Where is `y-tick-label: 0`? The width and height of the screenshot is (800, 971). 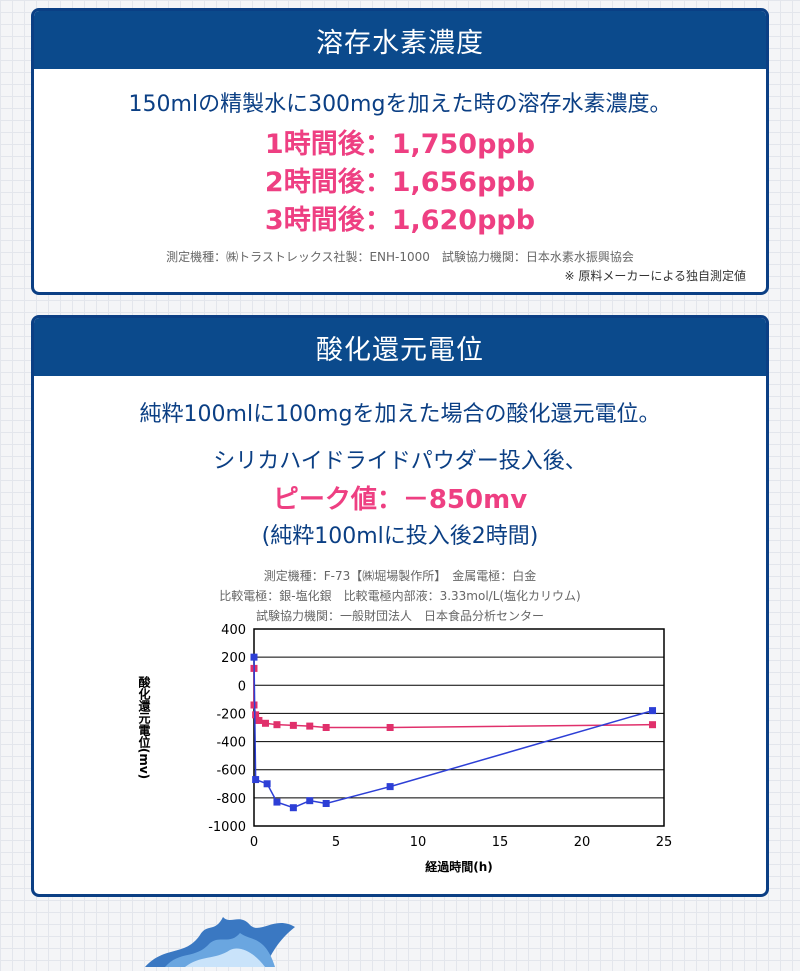
y-tick-label: 0 is located at coordinates (242, 686).